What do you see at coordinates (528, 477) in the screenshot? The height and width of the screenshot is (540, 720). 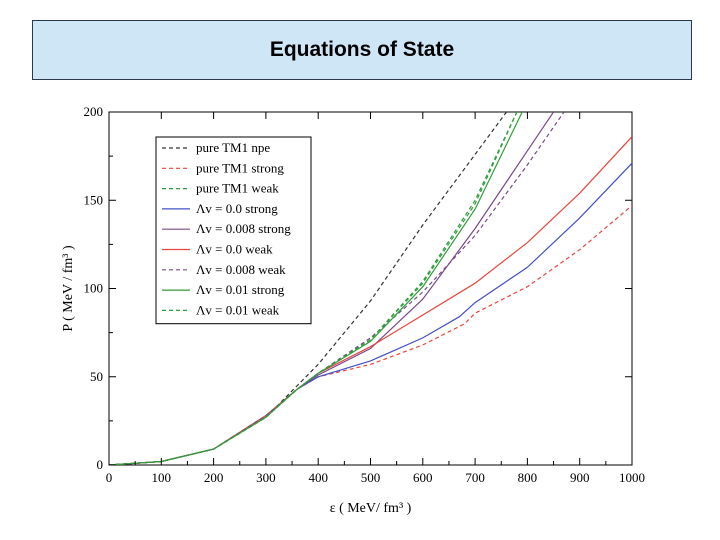 I see `x-tick-label: 800` at bounding box center [528, 477].